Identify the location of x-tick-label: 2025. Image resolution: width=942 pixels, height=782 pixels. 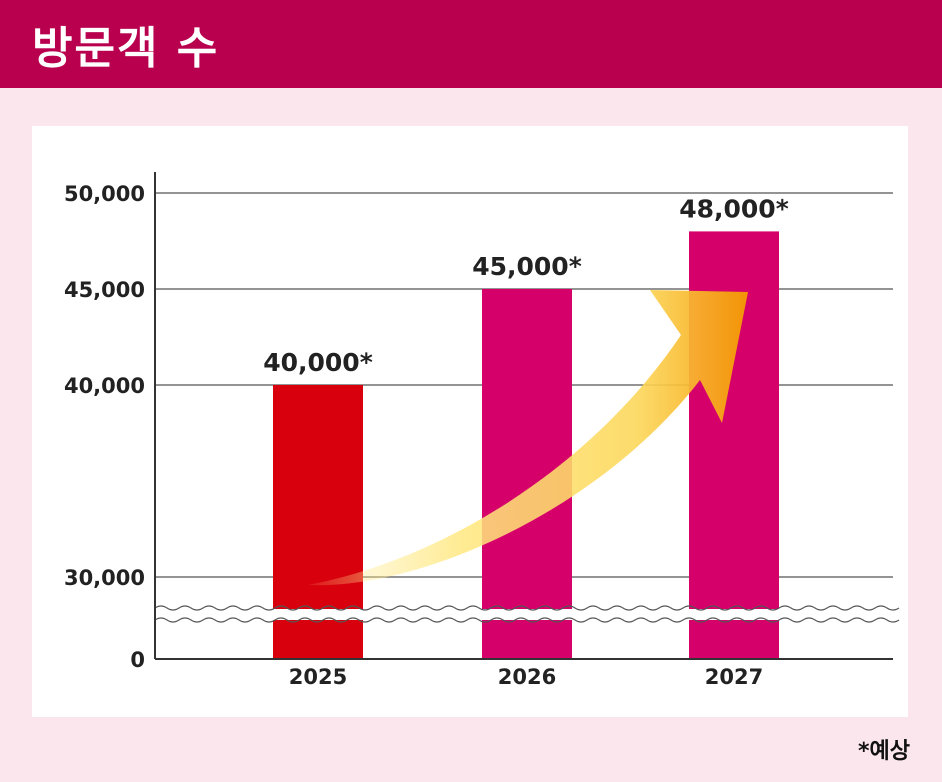
(318, 677).